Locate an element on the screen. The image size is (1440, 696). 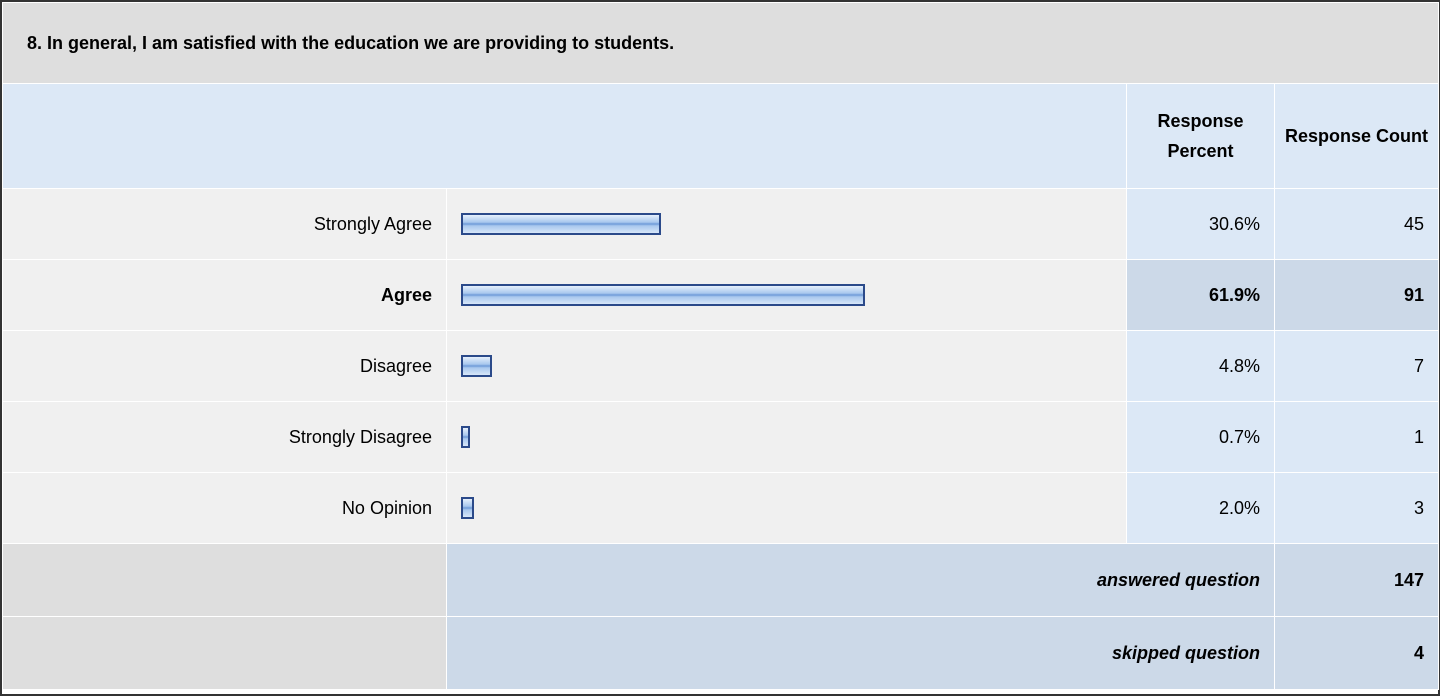
summary-row: answered question 147 is located at coordinates (720, 580).